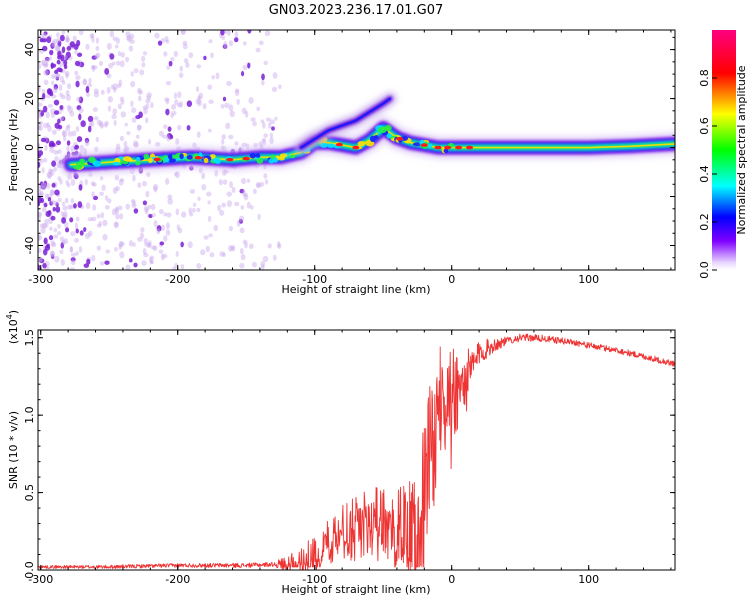 This screenshot has height=604, width=750. What do you see at coordinates (29, 99) in the screenshot?
I see `top-ytick-label: 20` at bounding box center [29, 99].